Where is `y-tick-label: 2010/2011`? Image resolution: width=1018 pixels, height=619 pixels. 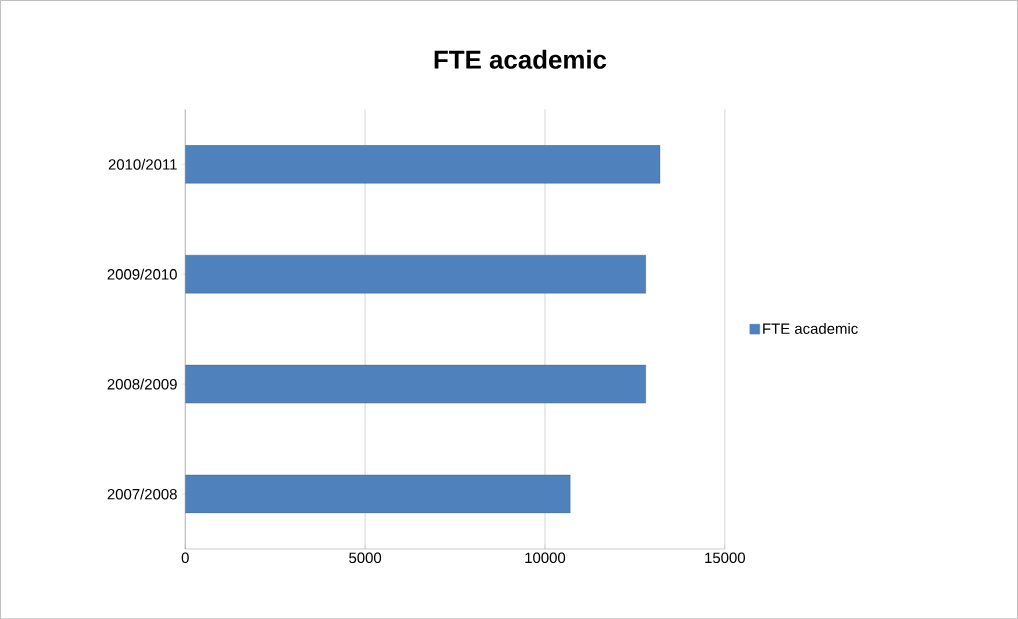
y-tick-label: 2010/2011 is located at coordinates (142, 164).